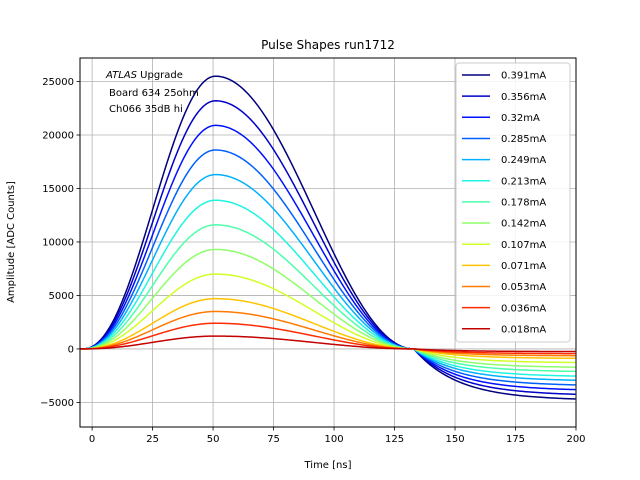 The height and width of the screenshot is (480, 640). I want to click on legend-label: 0.285mA, so click(523, 139).